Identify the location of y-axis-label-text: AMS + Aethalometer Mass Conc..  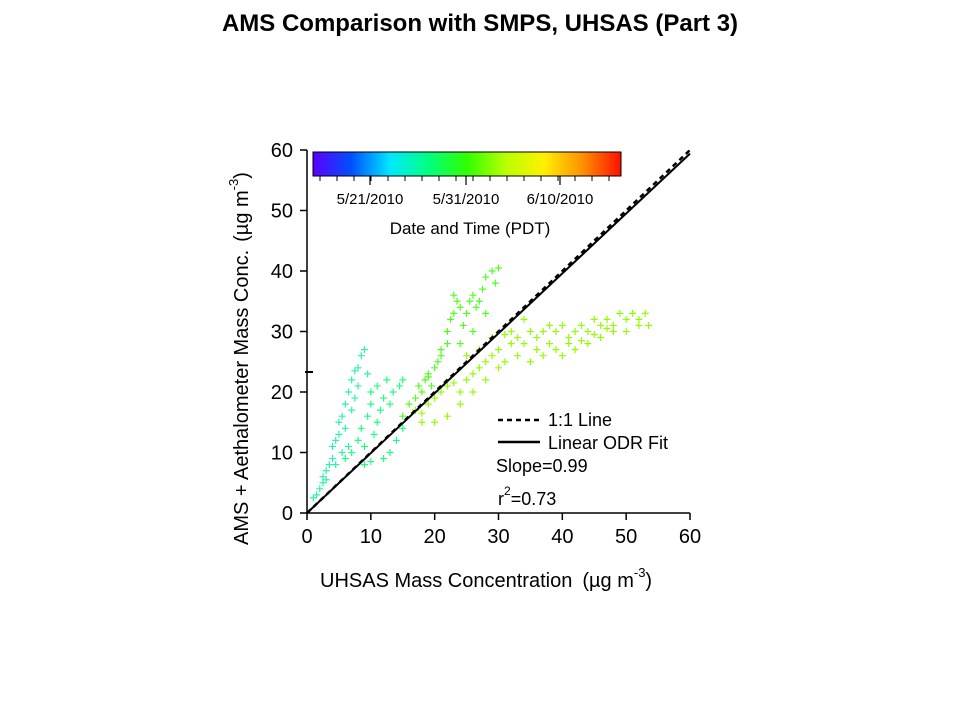
(242, 397).